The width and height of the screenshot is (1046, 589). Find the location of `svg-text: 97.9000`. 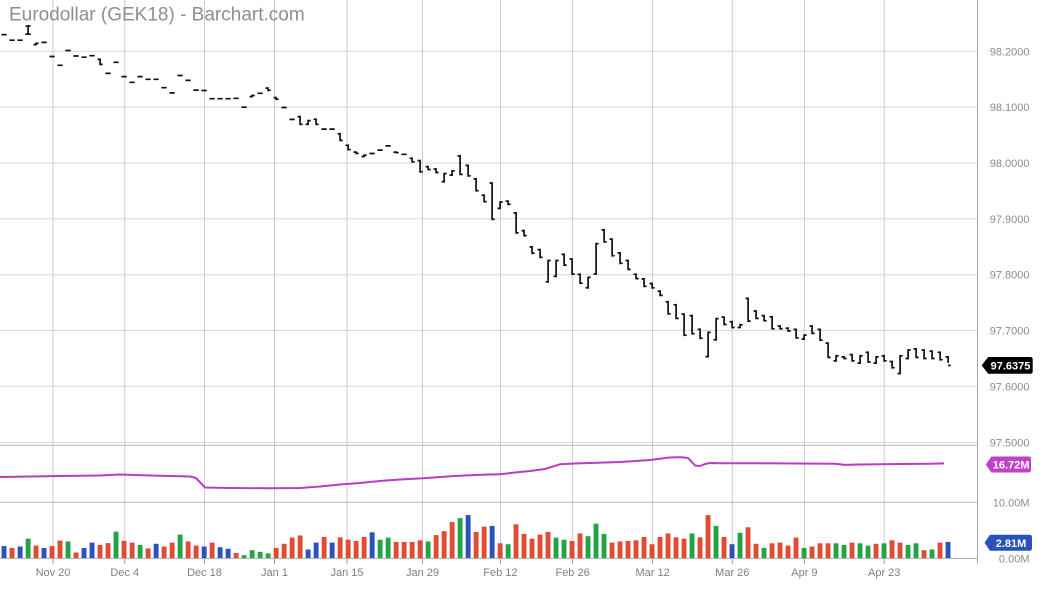

svg-text: 97.9000 is located at coordinates (1010, 220).